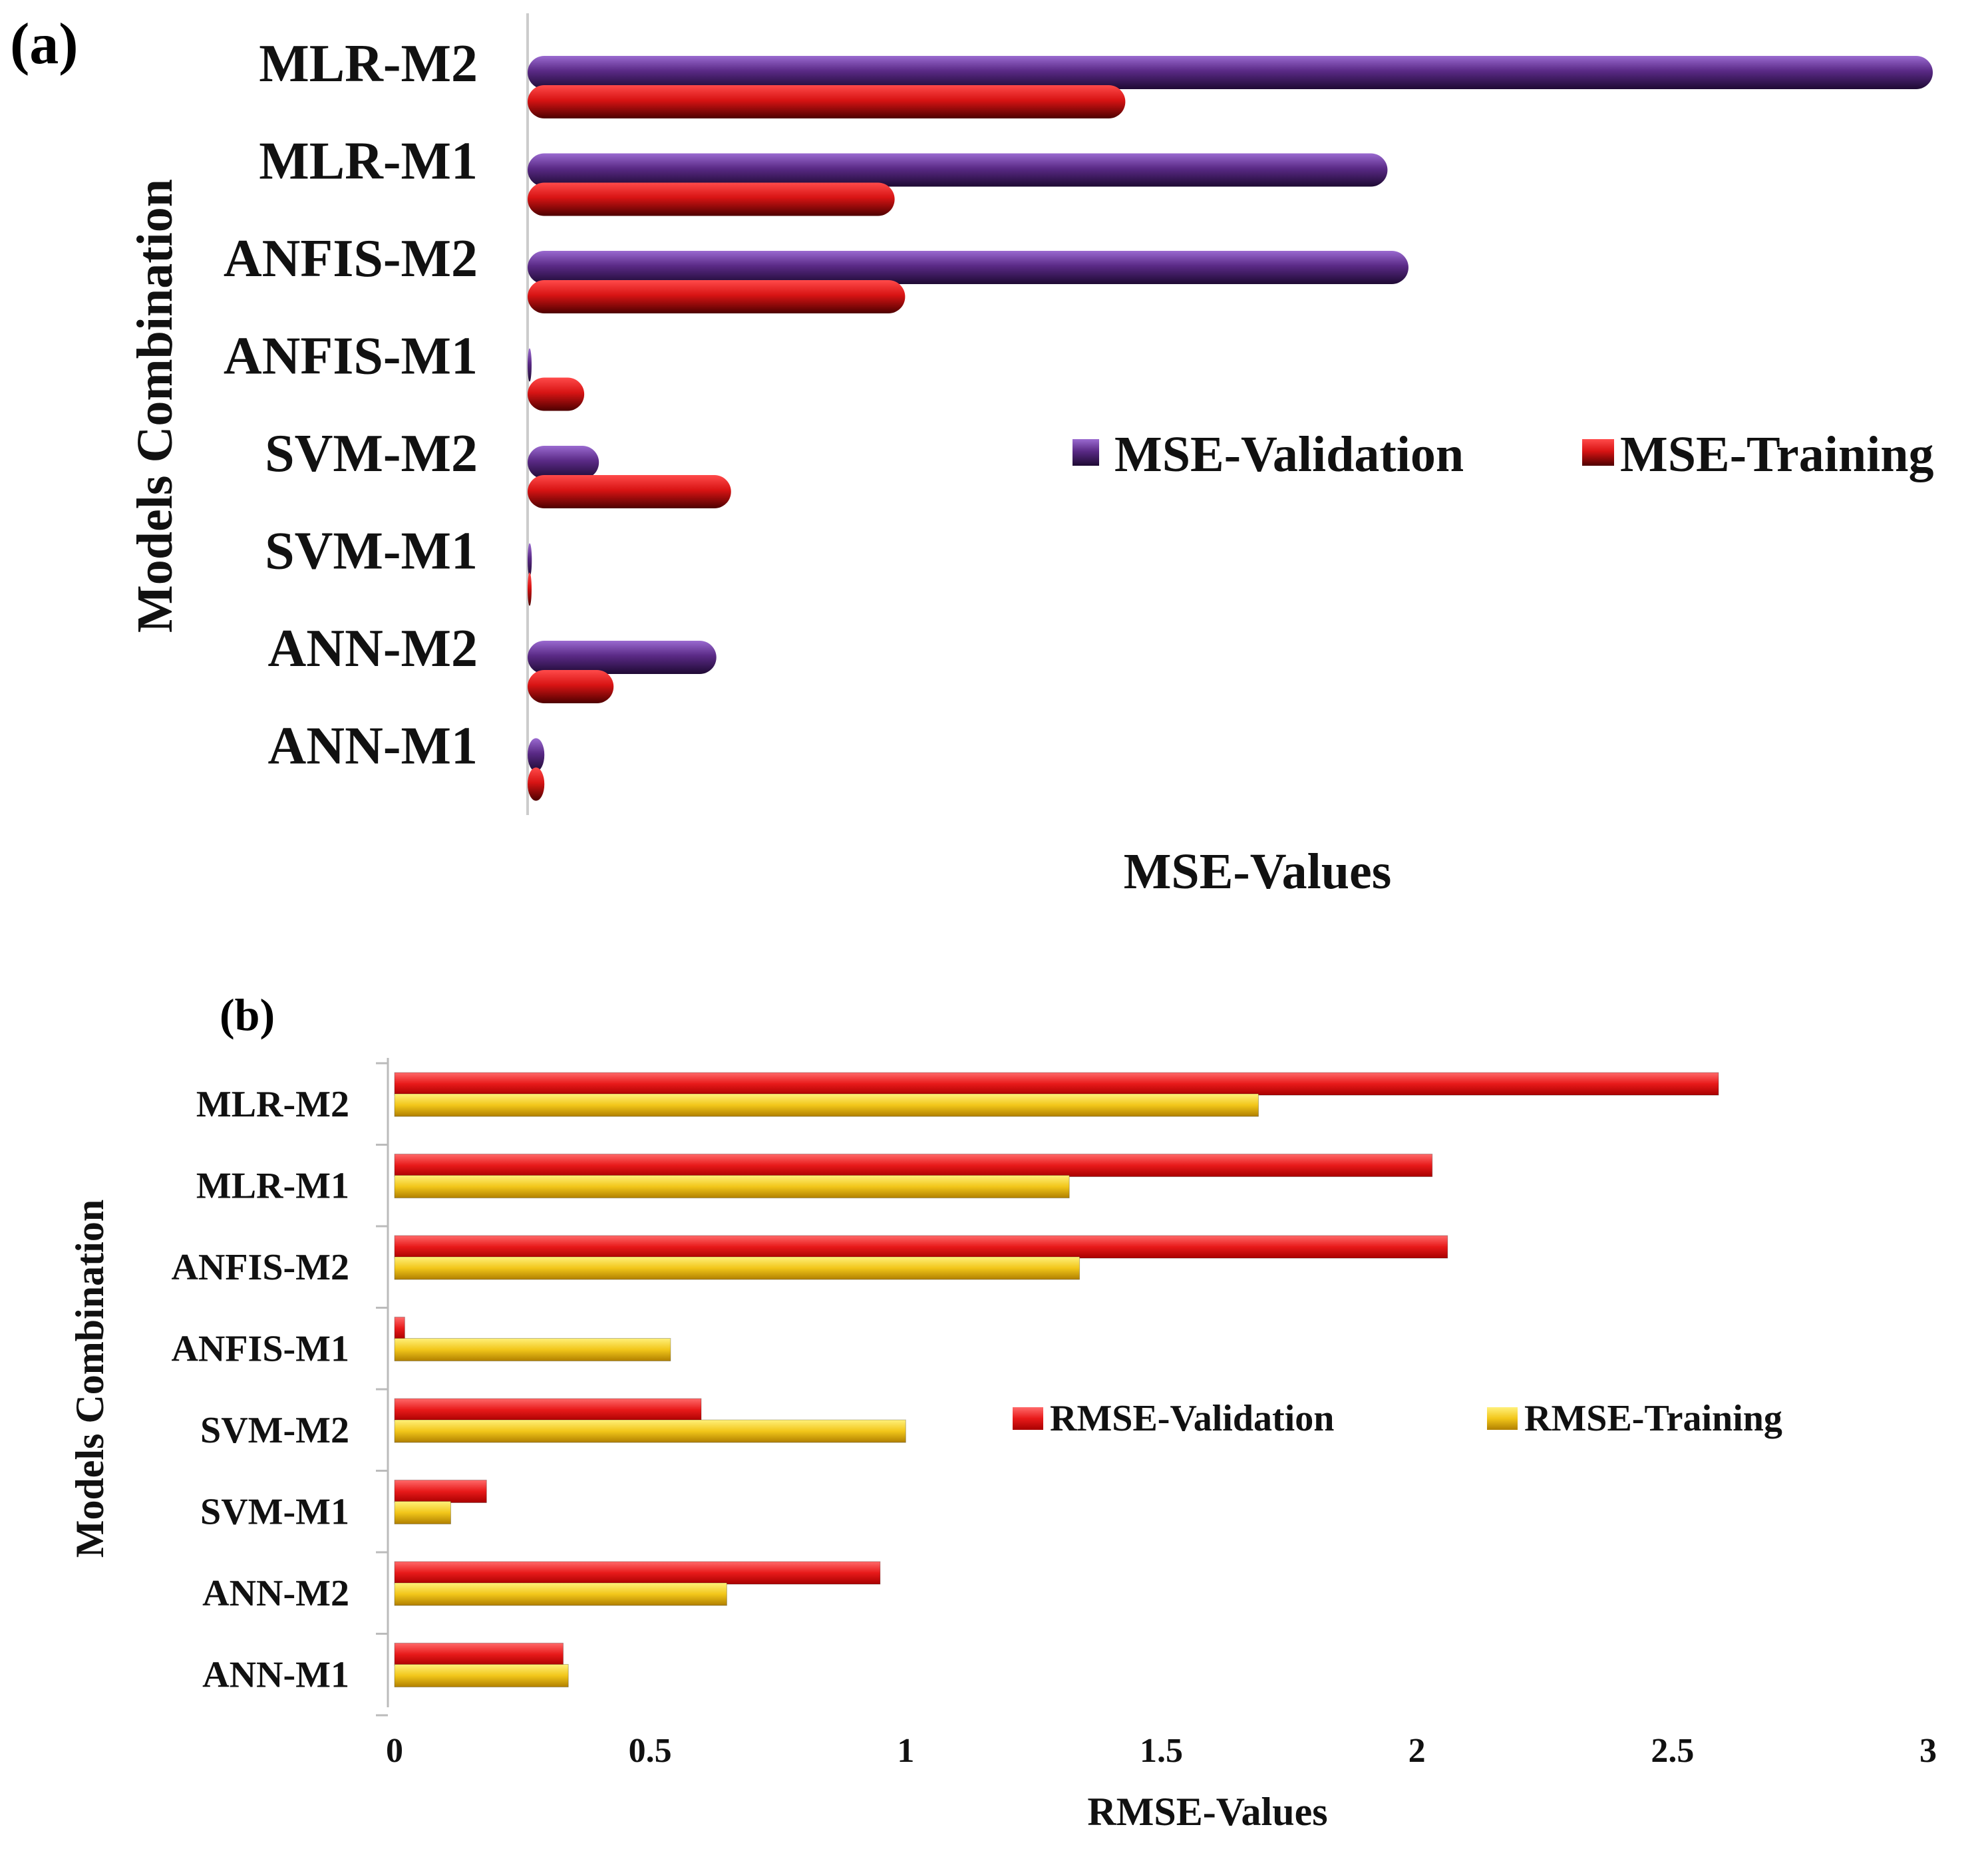 The width and height of the screenshot is (1988, 1849). I want to click on panel-b-legend-swatch-validation, so click(1028, 1418).